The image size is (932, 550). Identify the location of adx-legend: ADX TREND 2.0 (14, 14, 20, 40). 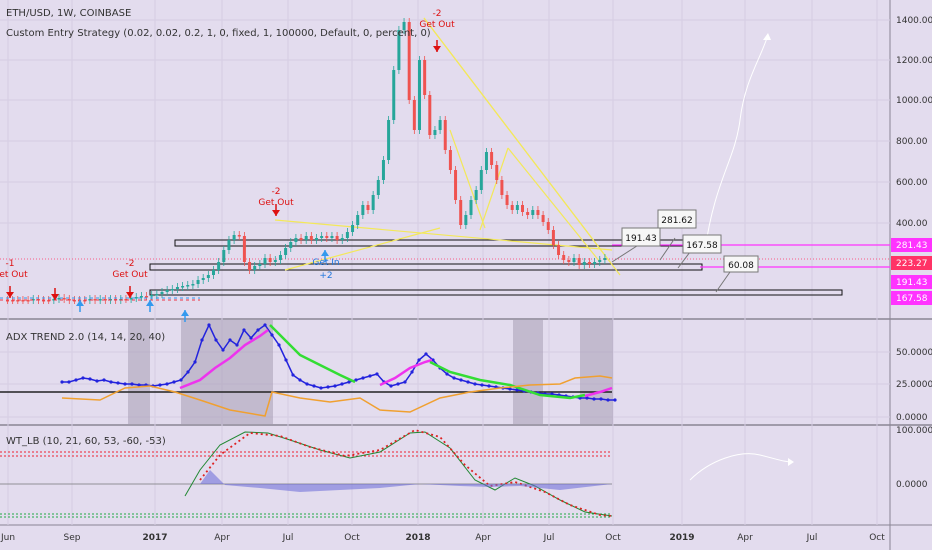
(86, 337).